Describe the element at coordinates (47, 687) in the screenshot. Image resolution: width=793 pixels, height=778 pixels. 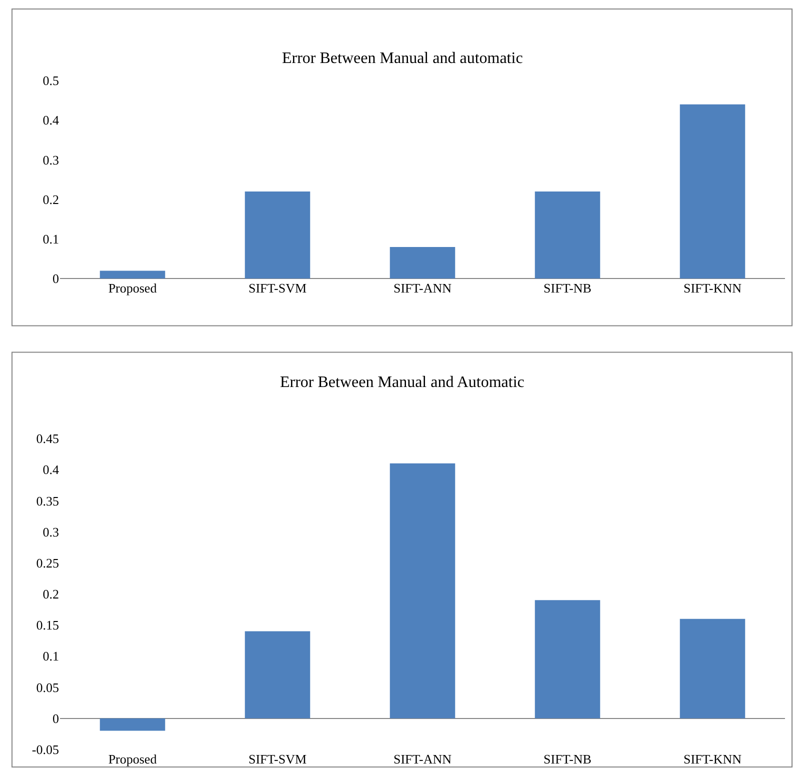
I see `y-tick-label: 0.05` at that location.